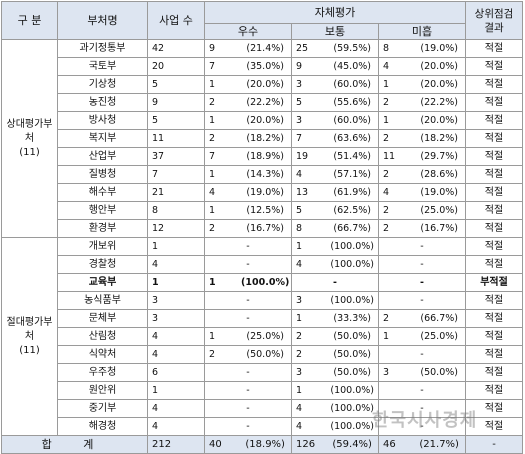 The height and width of the screenshot is (454, 525). Describe the element at coordinates (262, 210) in the screenshot. I see `table-row: 행안부 8 1 (12.5%) 5 (62.5%) 2 (25.0%) 적절` at that location.